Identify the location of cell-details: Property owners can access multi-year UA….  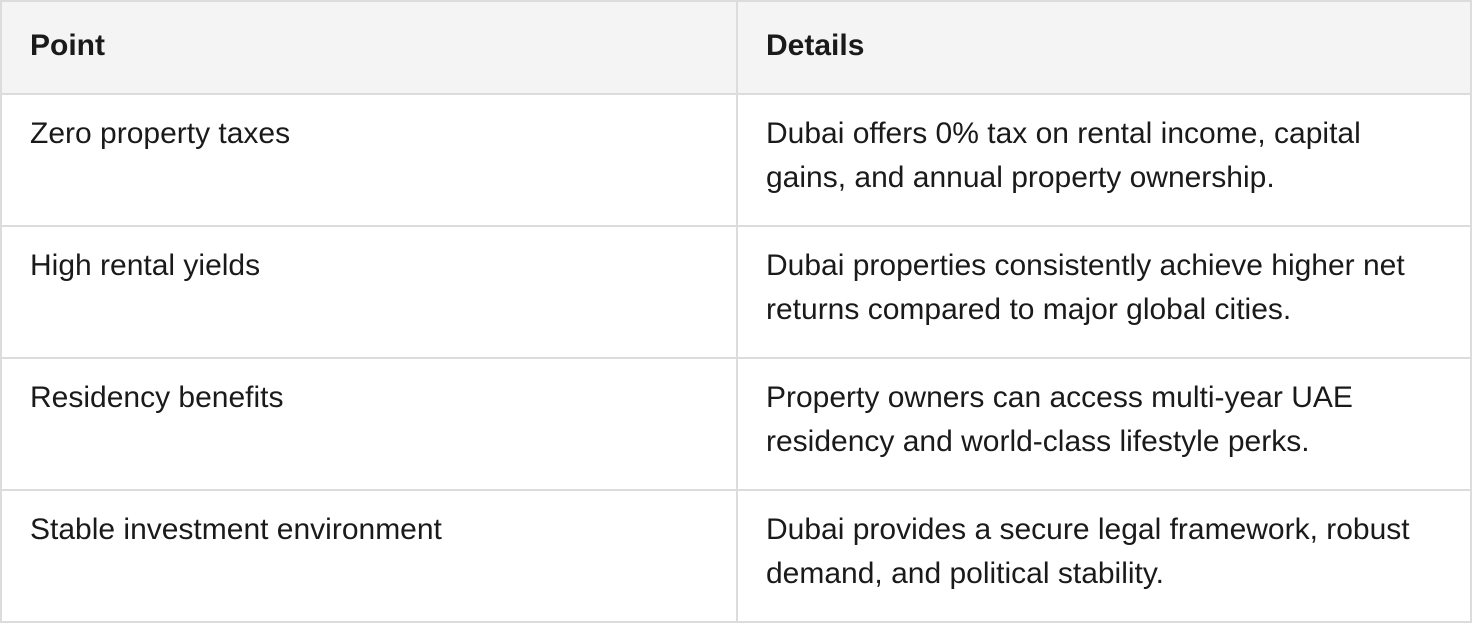
(1104, 424).